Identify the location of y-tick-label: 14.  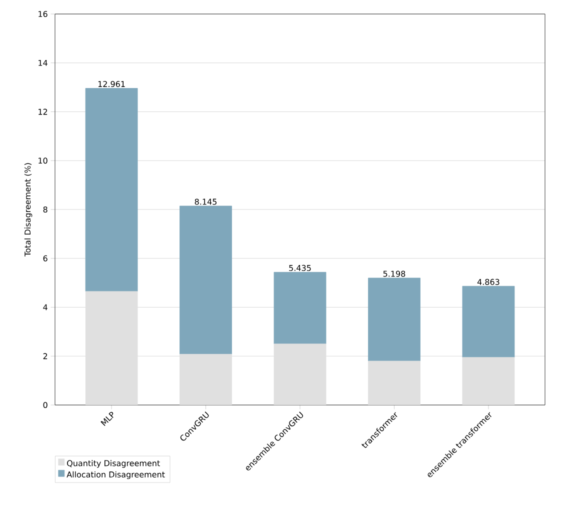
(43, 63).